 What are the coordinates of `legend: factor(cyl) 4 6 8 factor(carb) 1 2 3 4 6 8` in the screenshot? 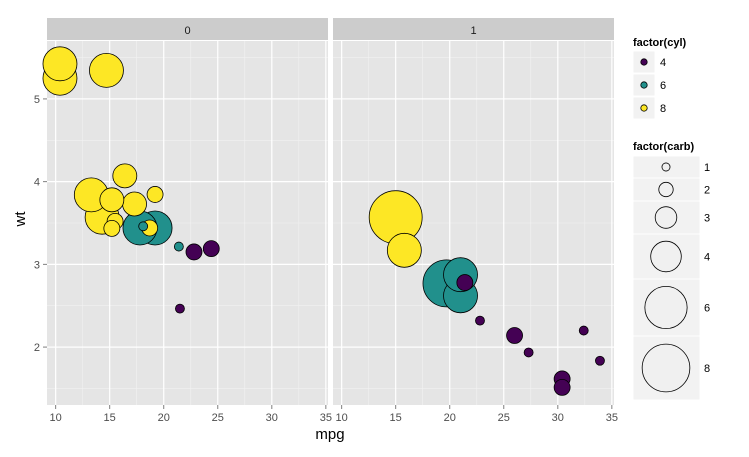 It's located at (671, 219).